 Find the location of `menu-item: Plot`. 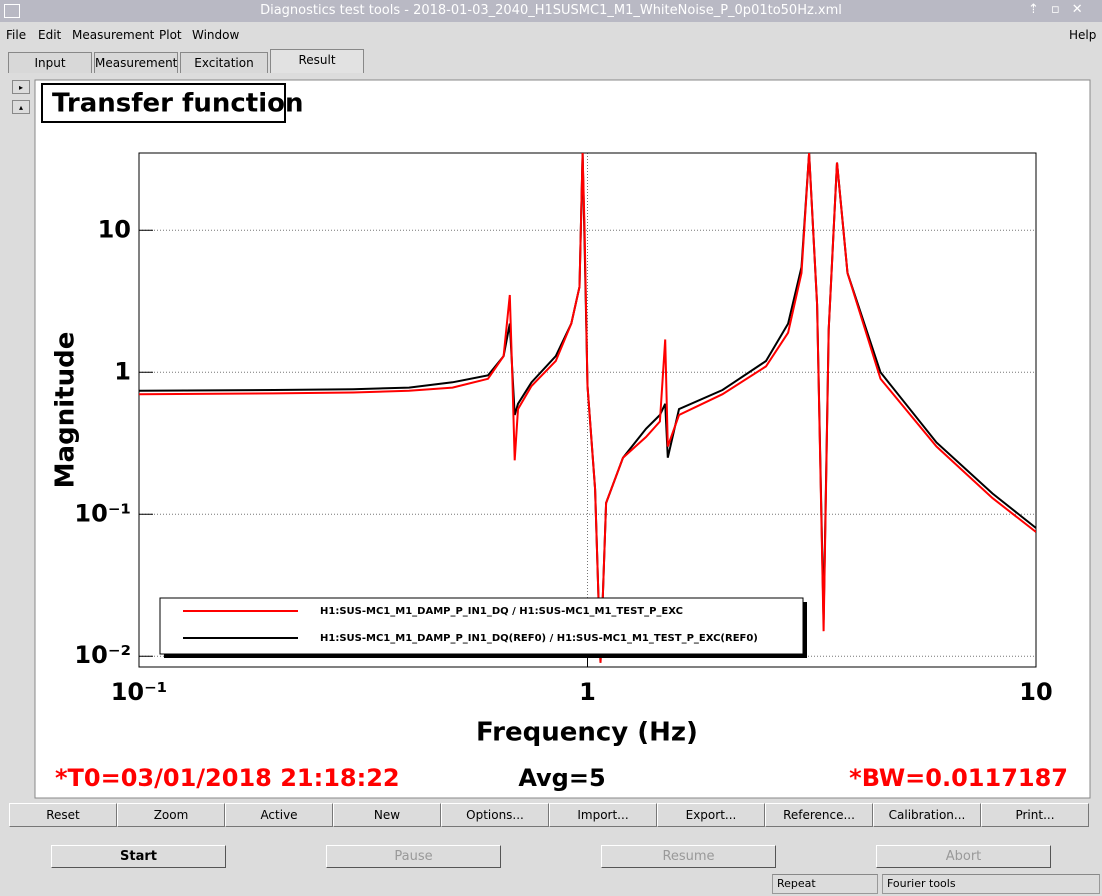

menu-item: Plot is located at coordinates (170, 35).